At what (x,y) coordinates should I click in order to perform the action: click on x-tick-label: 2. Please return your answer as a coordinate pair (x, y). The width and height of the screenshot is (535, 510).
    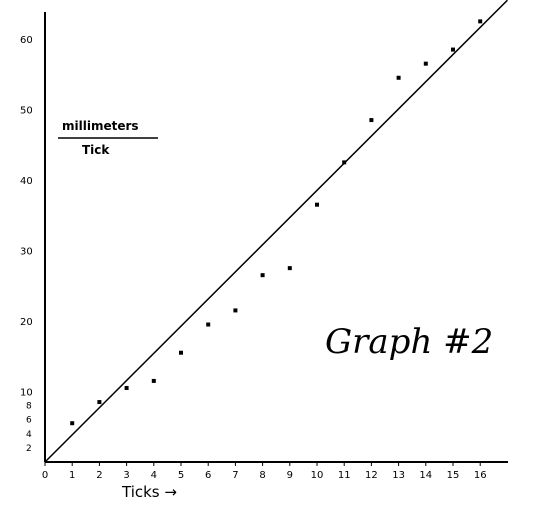
    Looking at the image, I should click on (99, 475).